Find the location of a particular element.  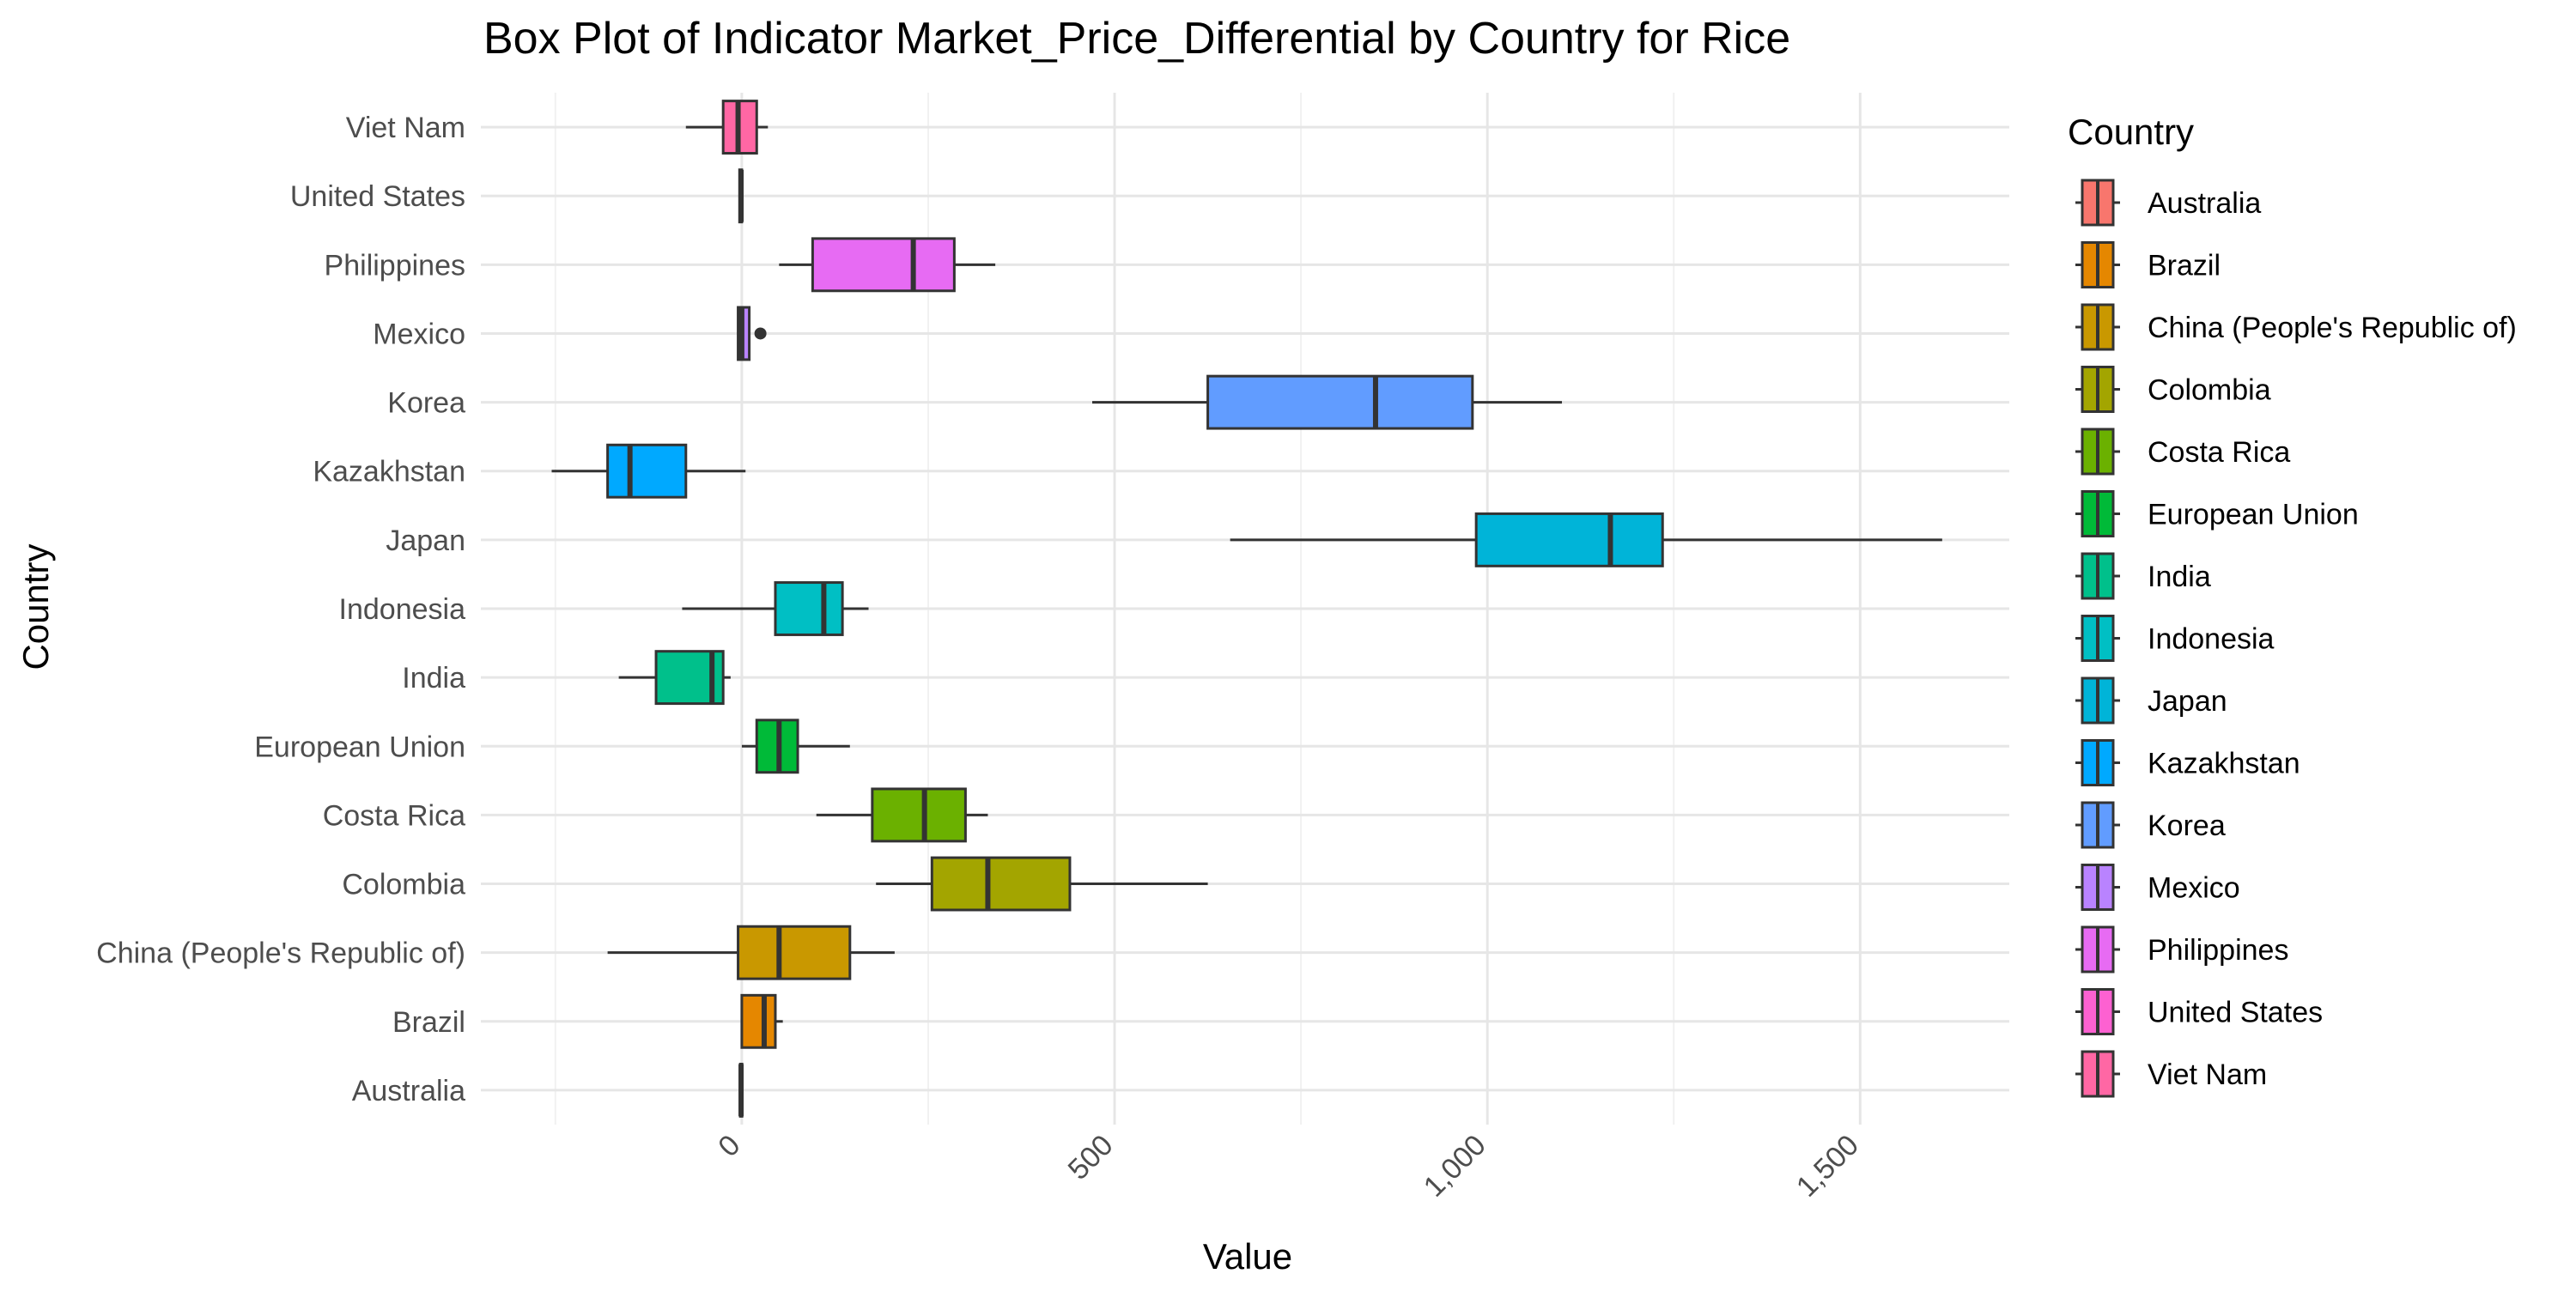

y-tick-label: United States is located at coordinates (377, 196).